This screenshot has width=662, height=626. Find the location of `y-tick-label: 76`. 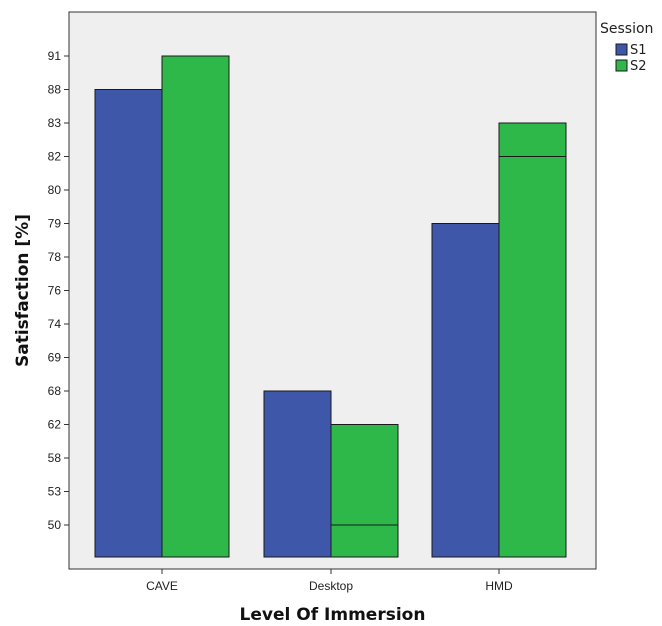

y-tick-label: 76 is located at coordinates (55, 291).